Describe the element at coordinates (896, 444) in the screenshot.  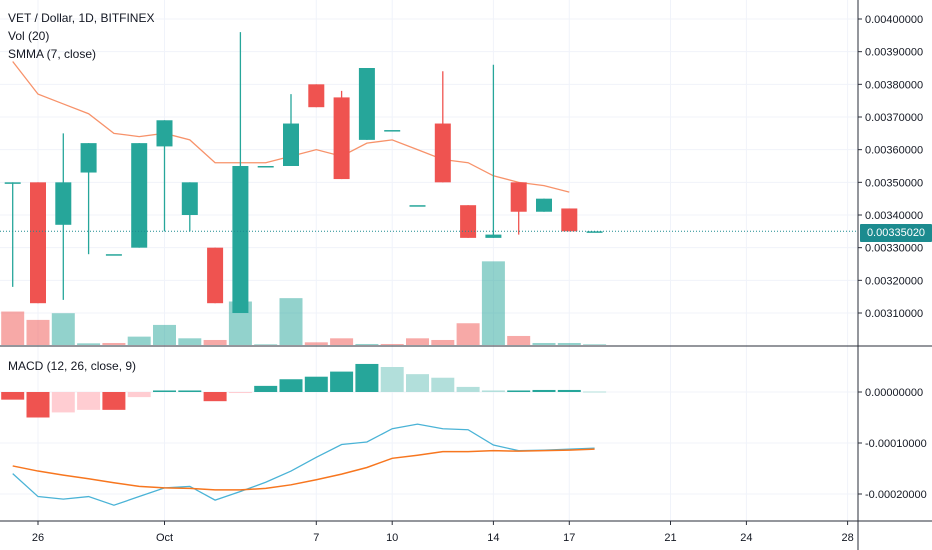
I see `macd-tick-label: -0.00010000` at that location.